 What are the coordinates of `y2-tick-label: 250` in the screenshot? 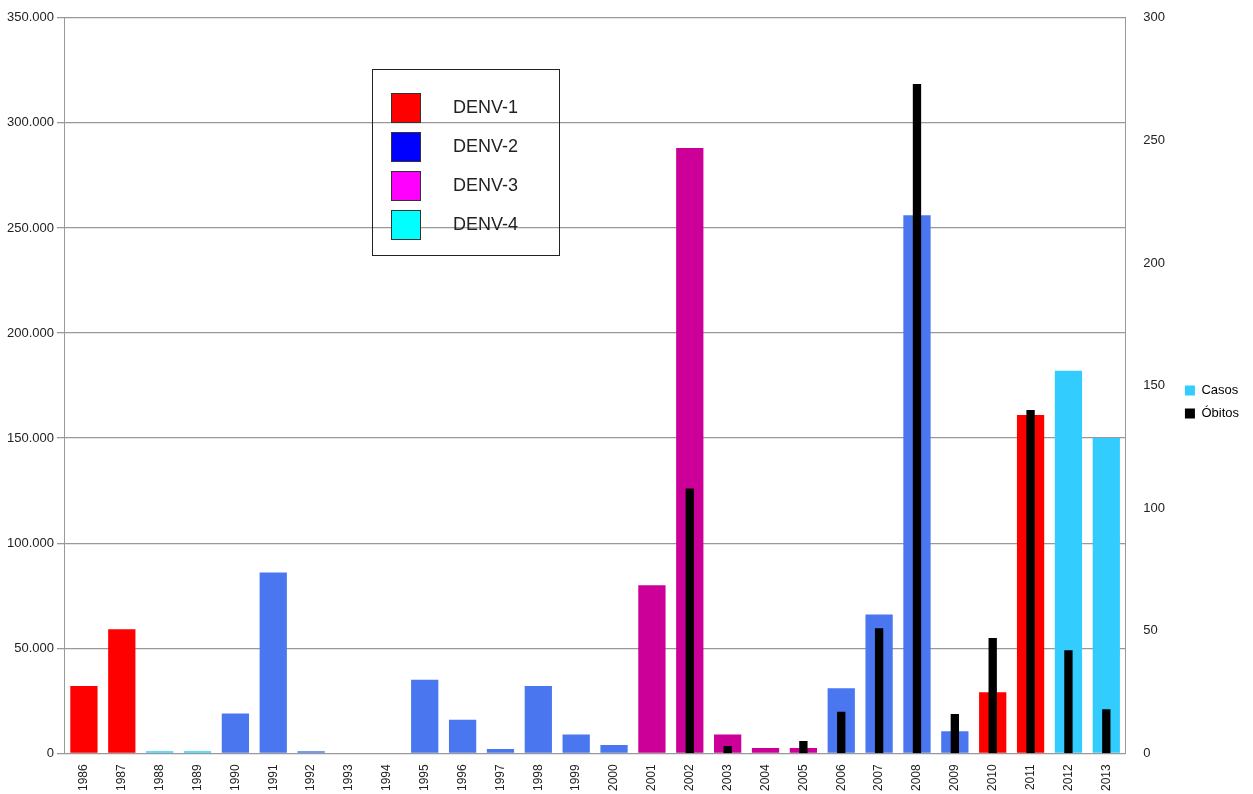 It's located at (1154, 139).